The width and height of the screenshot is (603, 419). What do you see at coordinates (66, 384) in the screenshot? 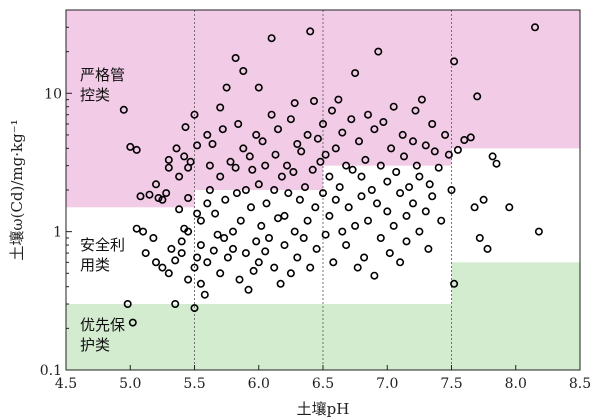
I see `x-tick-label: 4.5` at bounding box center [66, 384].